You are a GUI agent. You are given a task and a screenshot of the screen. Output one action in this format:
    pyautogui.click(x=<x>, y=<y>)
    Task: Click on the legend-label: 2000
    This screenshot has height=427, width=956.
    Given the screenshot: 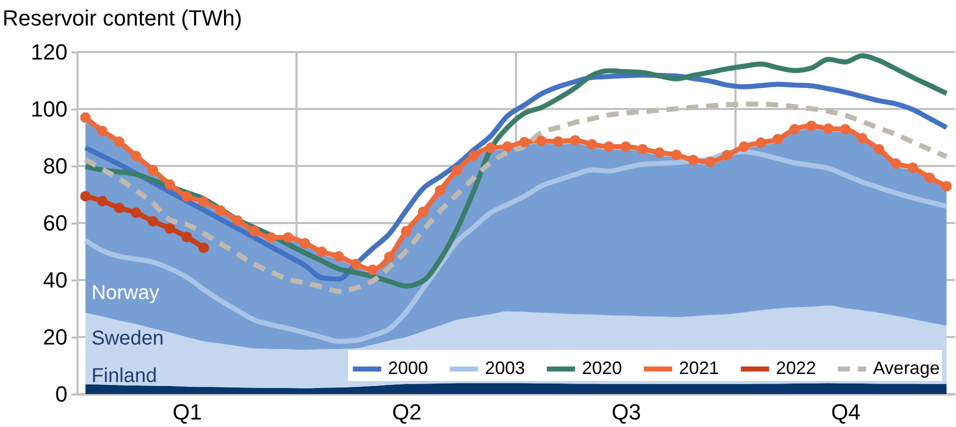 What is the action you would take?
    pyautogui.click(x=408, y=368)
    